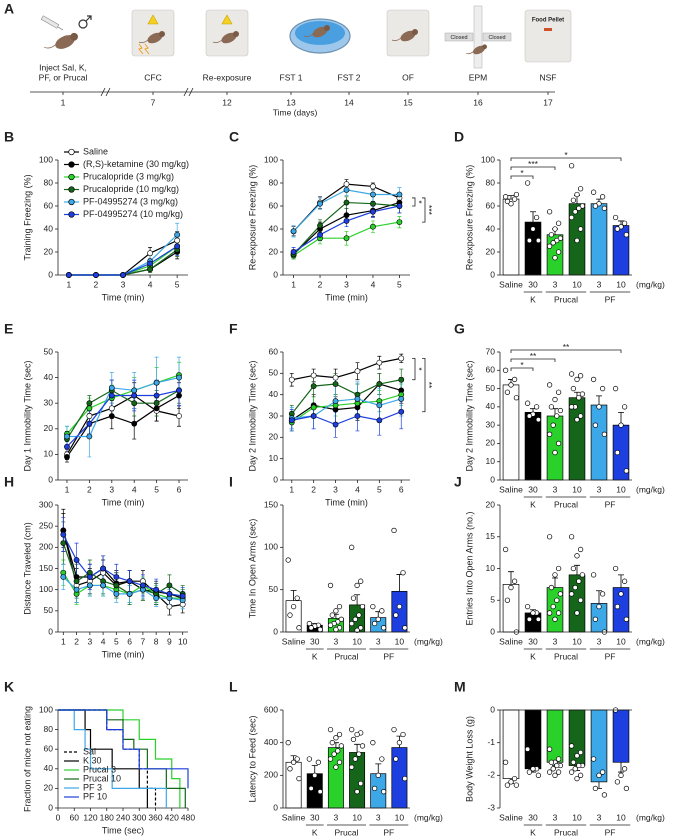  What do you see at coordinates (153, 33) in the screenshot?
I see `step-box` at bounding box center [153, 33].